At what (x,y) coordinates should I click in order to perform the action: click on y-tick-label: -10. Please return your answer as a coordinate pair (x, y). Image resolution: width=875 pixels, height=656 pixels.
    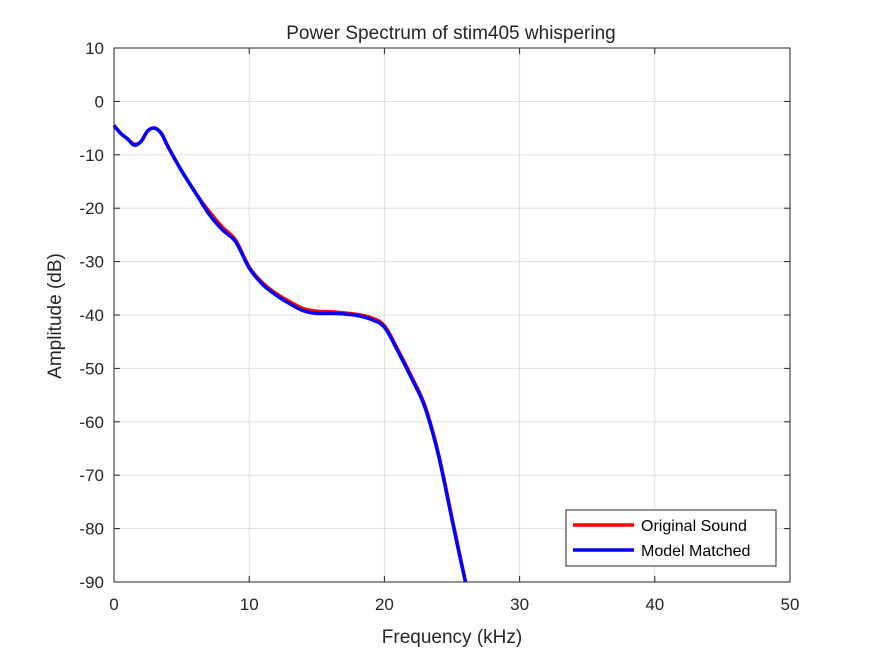
    Looking at the image, I should click on (91, 155).